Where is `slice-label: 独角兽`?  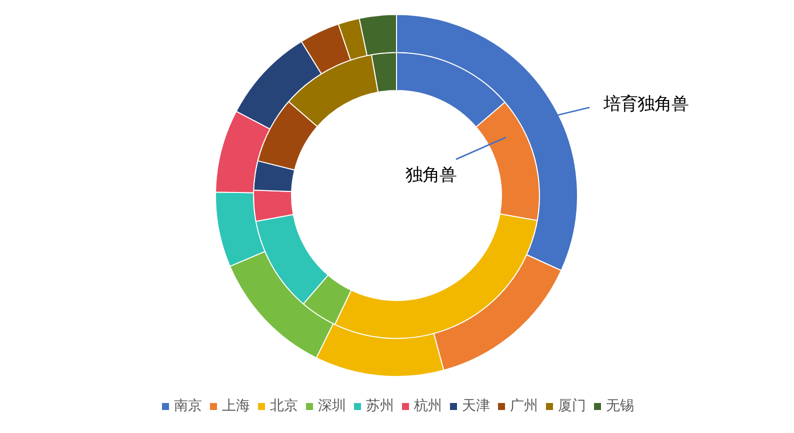 slice-label: 独角兽 is located at coordinates (430, 174).